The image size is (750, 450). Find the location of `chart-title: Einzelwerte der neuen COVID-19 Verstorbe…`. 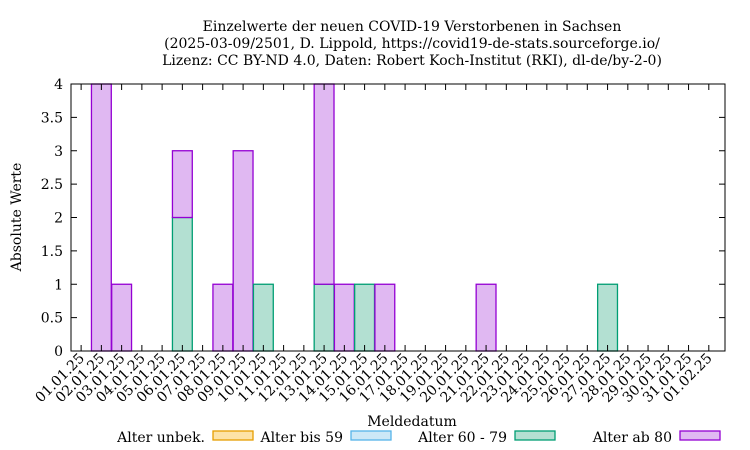

chart-title: Einzelwerte der neuen COVID-19 Verstorbe… is located at coordinates (412, 44).